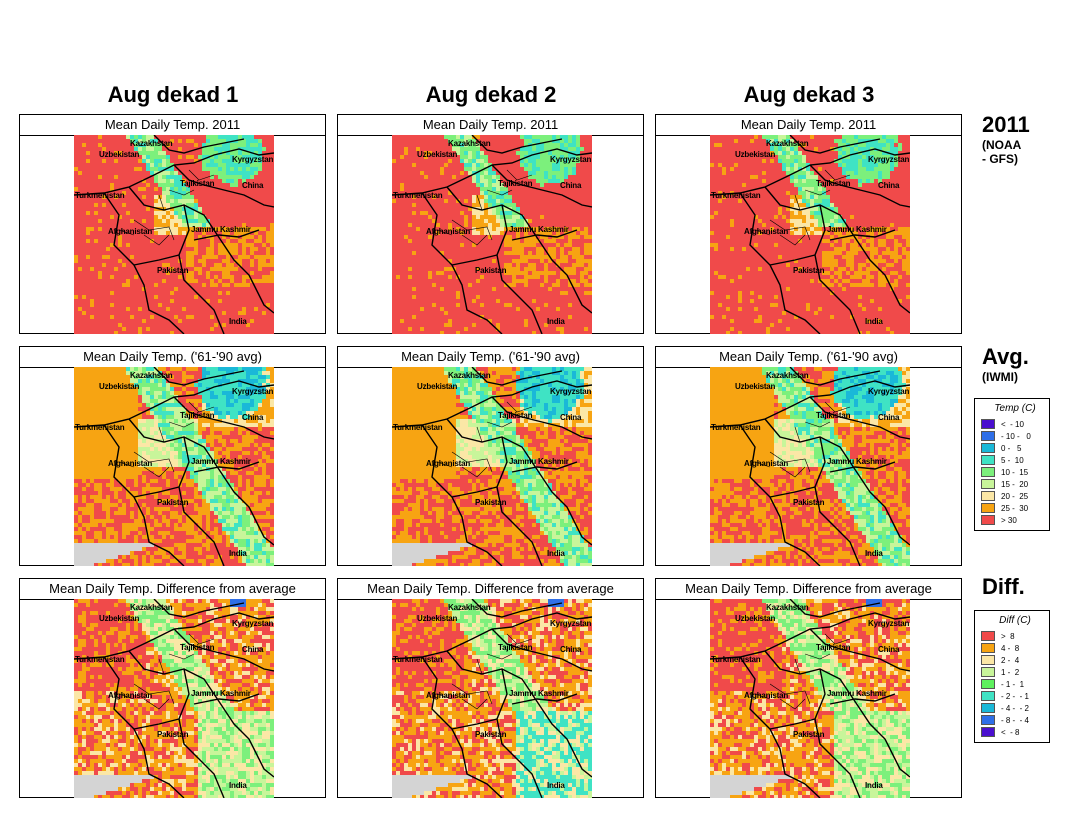 This screenshot has height=820, width=1070. Describe the element at coordinates (1003, 587) in the screenshot. I see `row-label: Diff.` at that location.